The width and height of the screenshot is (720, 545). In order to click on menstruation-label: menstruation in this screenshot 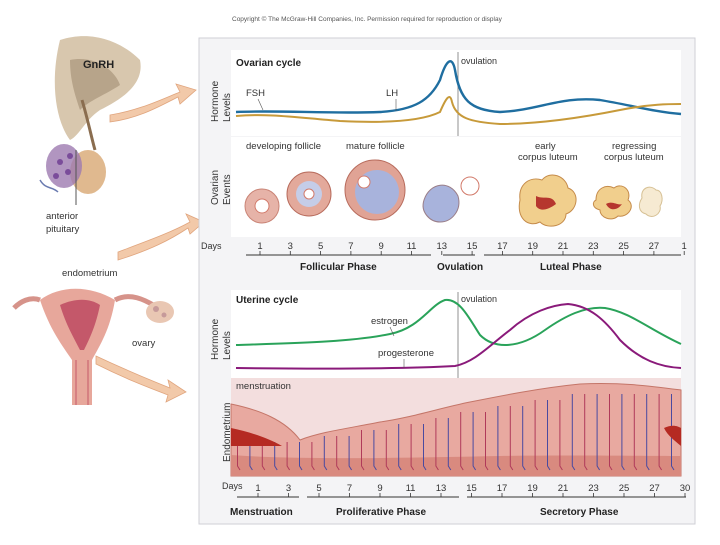, I will do `click(263, 386)`.